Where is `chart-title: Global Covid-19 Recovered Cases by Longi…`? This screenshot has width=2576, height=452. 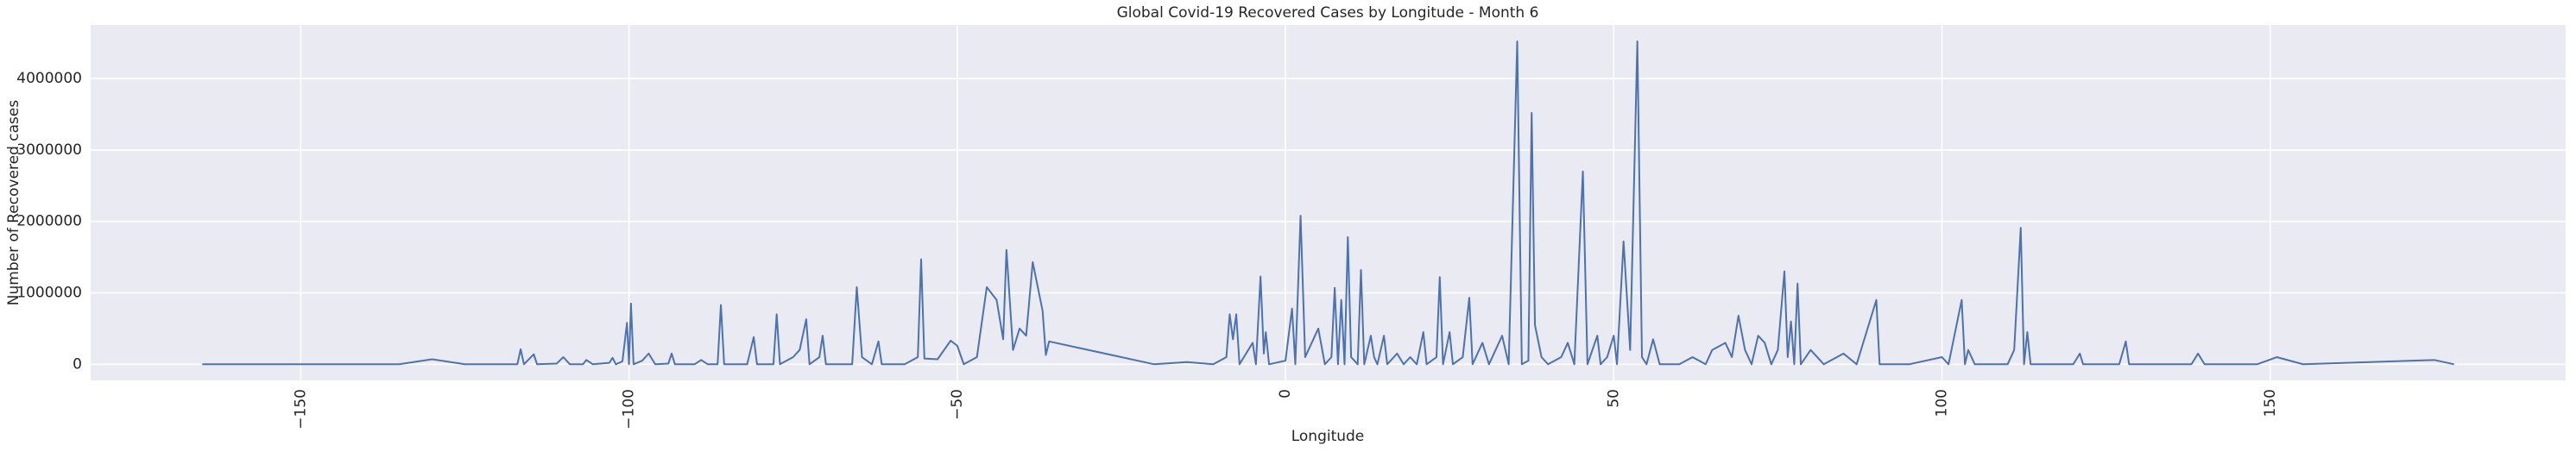
chart-title: Global Covid-19 Recovered Cases by Longi… is located at coordinates (1328, 13).